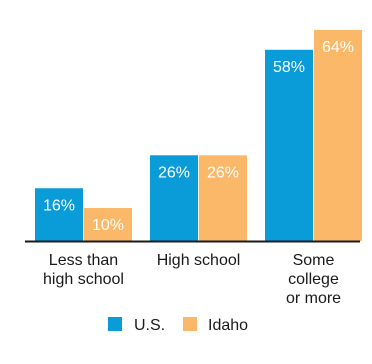  I want to click on category-label-0-line-1: high school, so click(83, 279).